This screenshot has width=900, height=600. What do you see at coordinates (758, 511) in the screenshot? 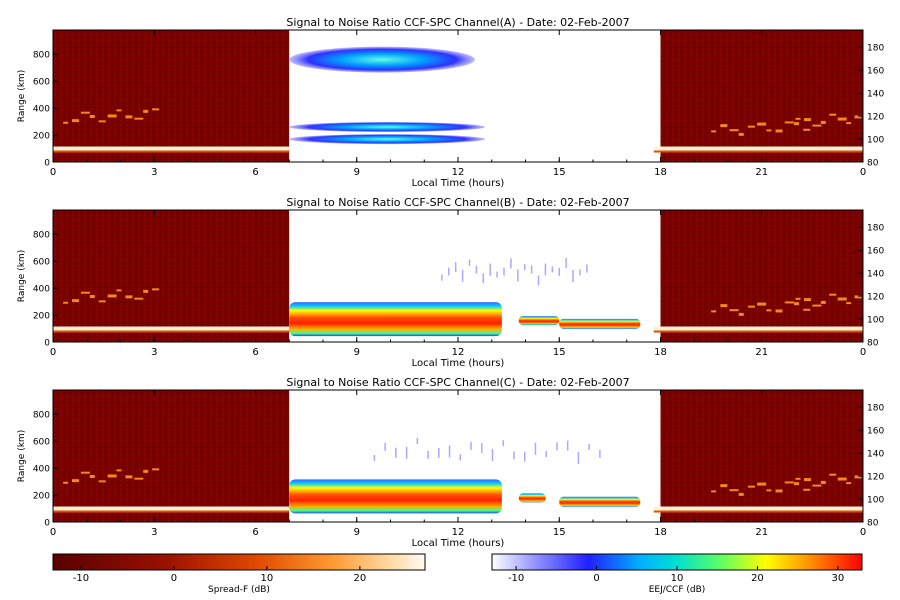
I see `echo-2-edge` at bounding box center [758, 511].